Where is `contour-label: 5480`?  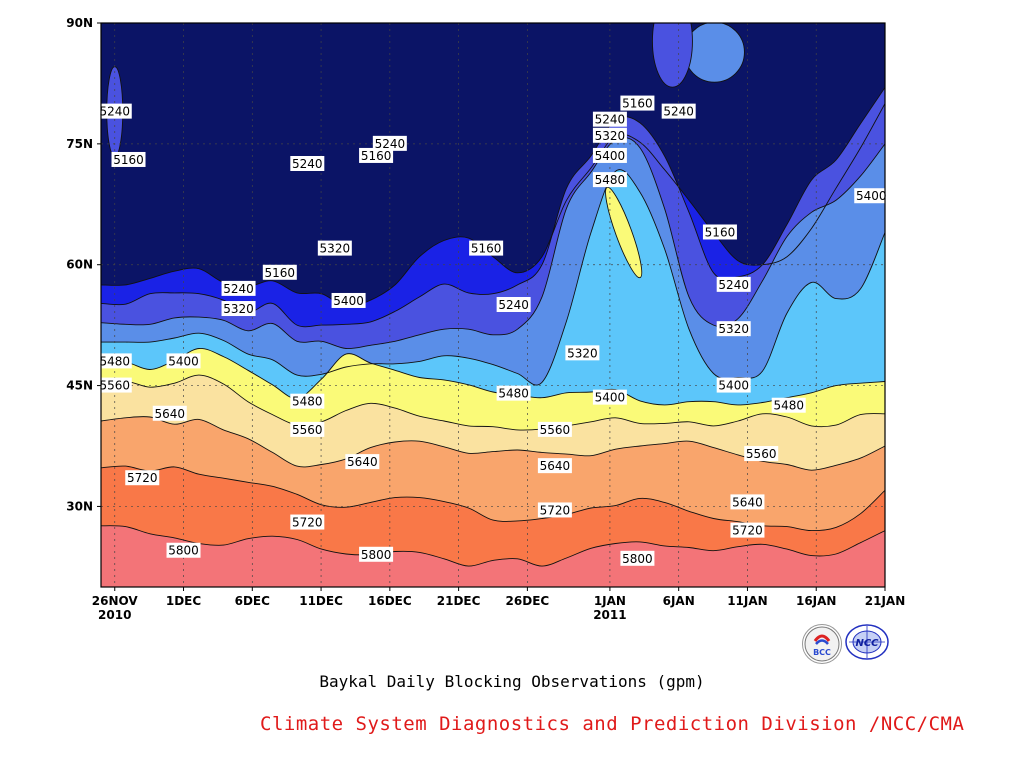 contour-label: 5480 is located at coordinates (788, 405).